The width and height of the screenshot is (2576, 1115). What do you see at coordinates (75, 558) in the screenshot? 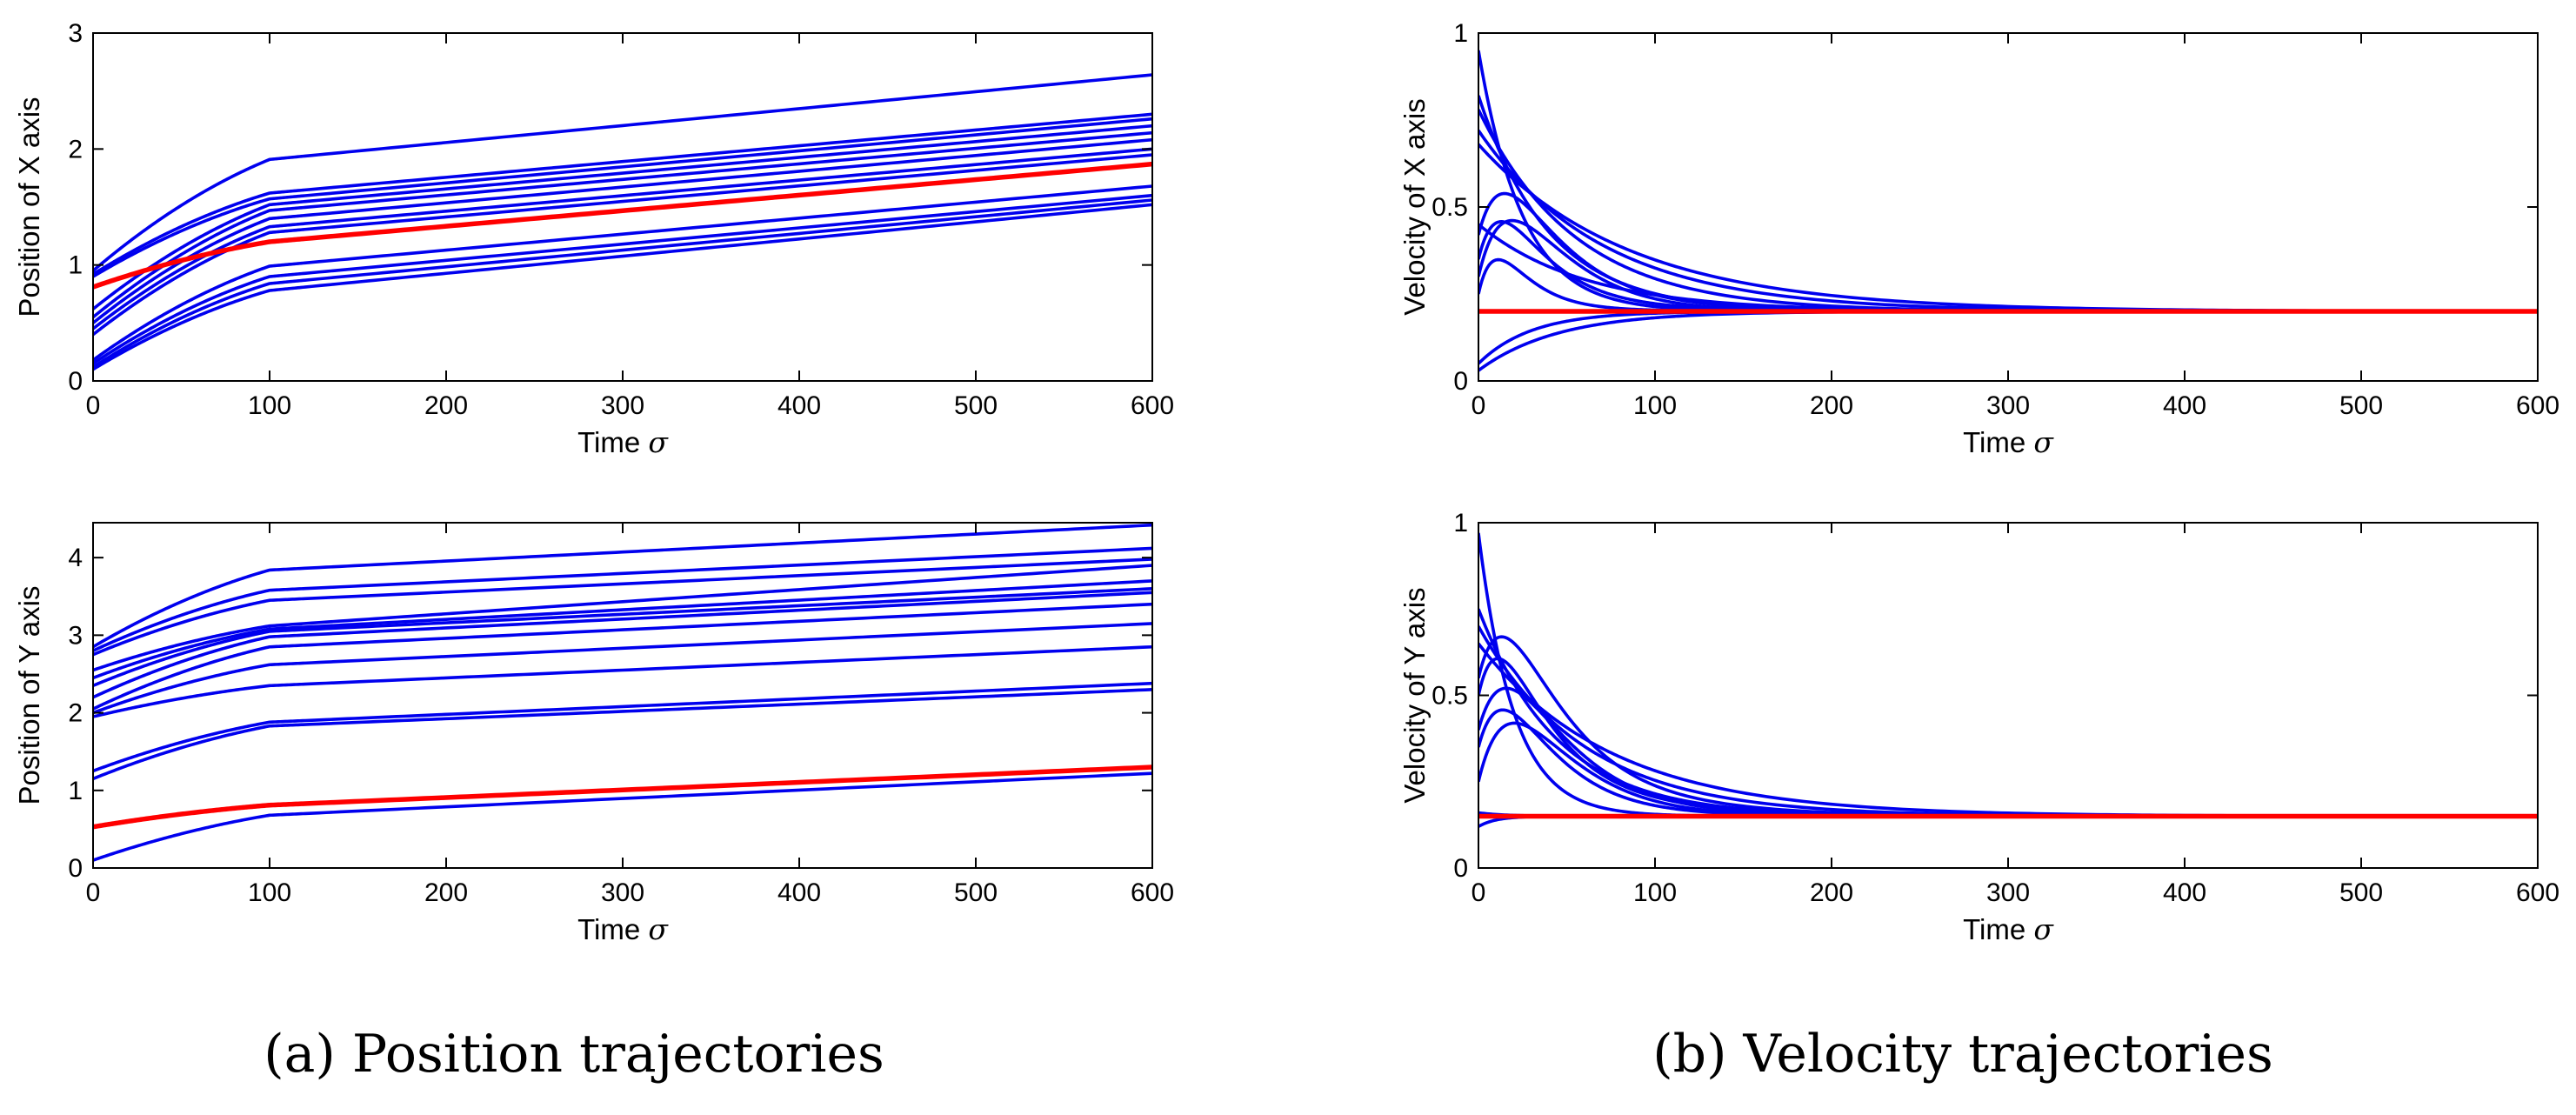
I see `y-tick-label: 4` at bounding box center [75, 558].